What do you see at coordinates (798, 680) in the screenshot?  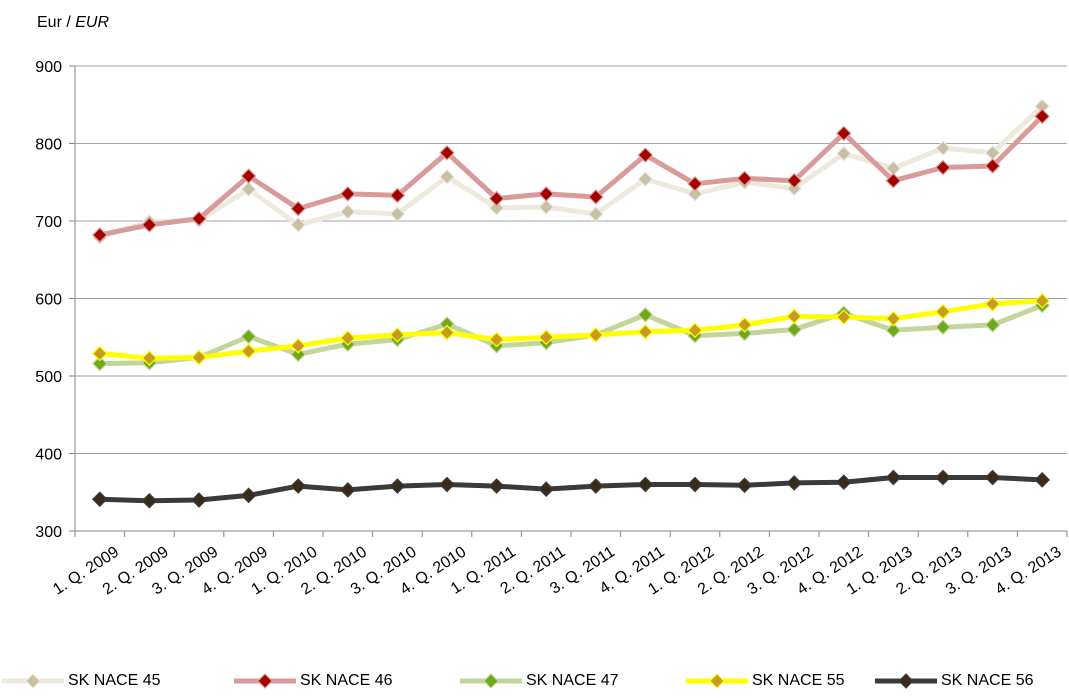 I see `legend-label: SK NACE 55` at bounding box center [798, 680].